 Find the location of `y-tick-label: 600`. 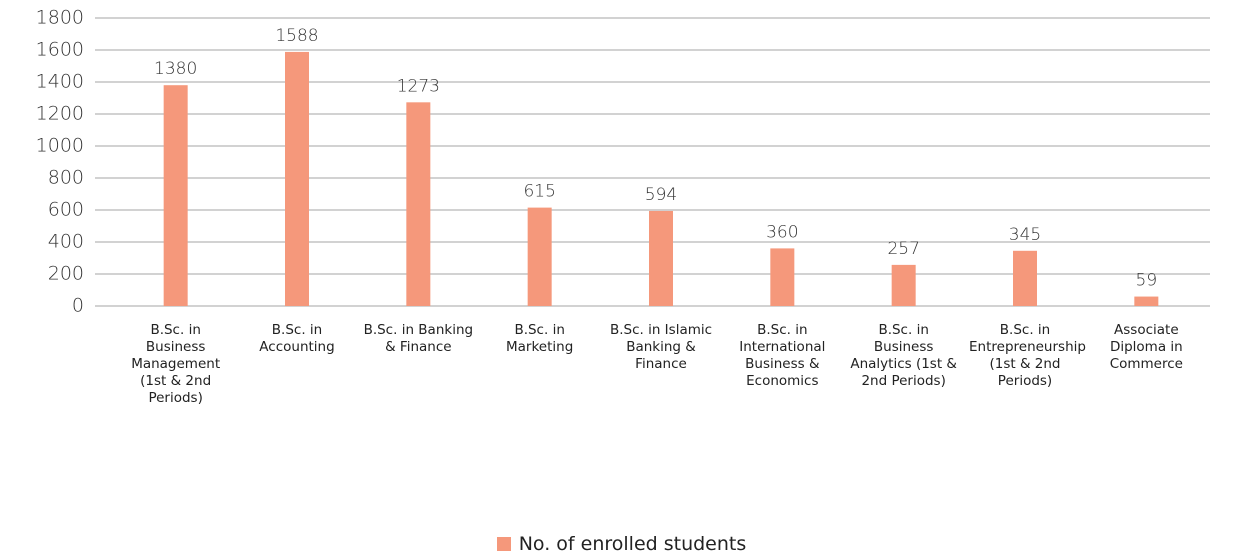

y-tick-label: 600 is located at coordinates (66, 210).